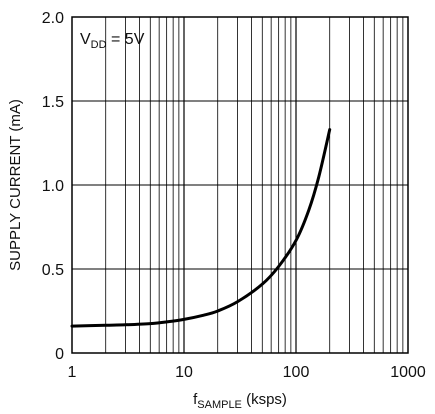 This screenshot has width=435, height=414. I want to click on x-axis-title: fSAMPLE (ksps), so click(240, 401).